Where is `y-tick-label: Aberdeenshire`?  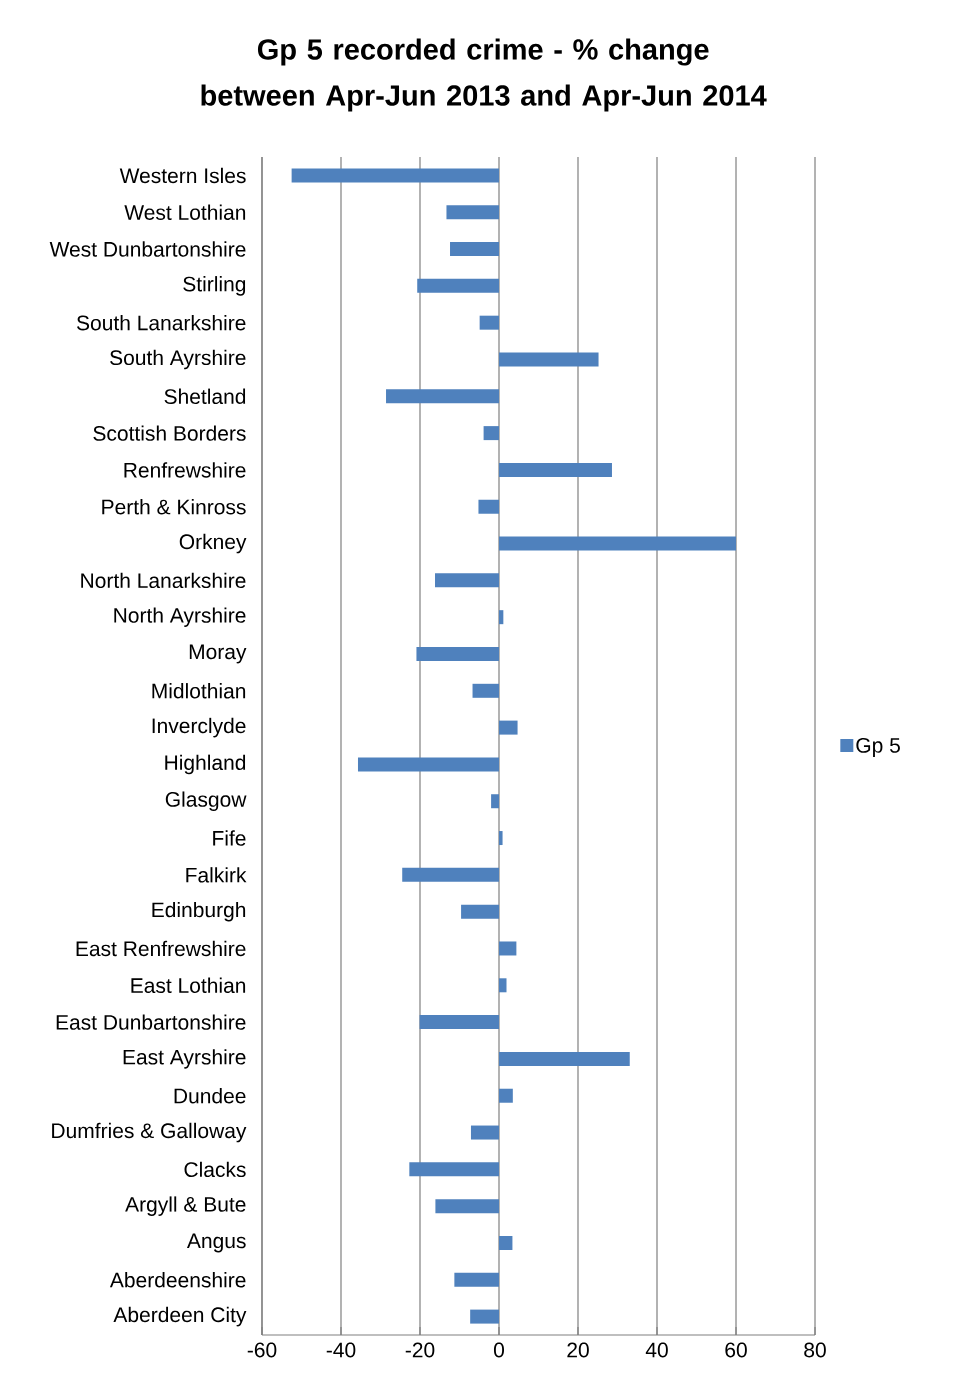
y-tick-label: Aberdeenshire is located at coordinates (177, 1280).